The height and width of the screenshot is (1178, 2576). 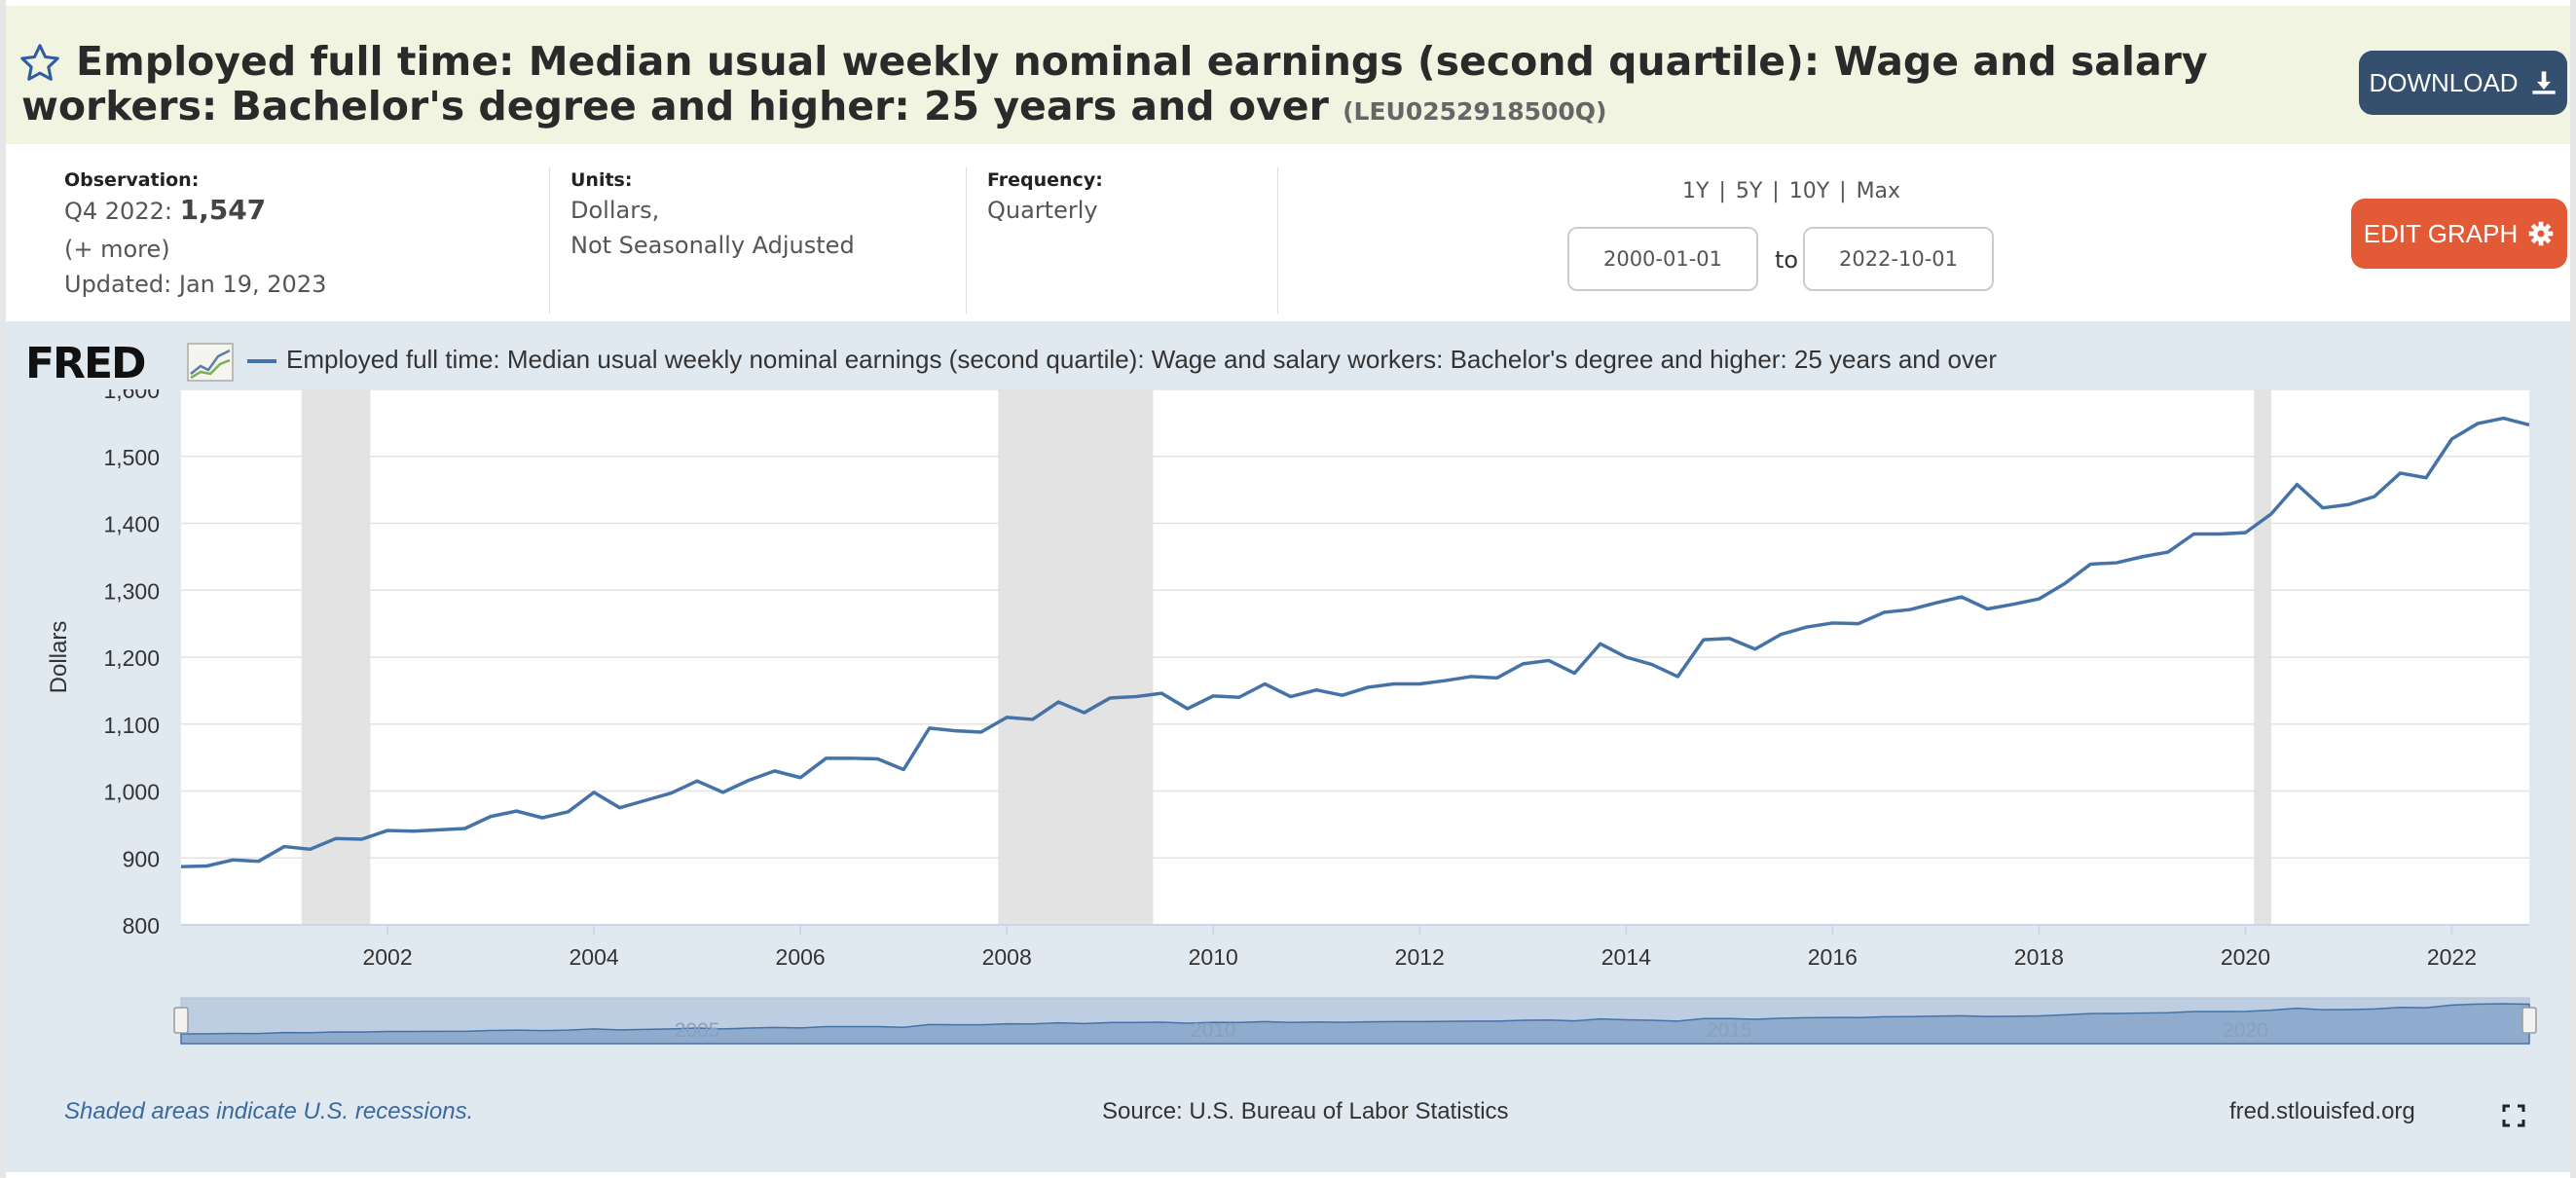 I want to click on range-5y-link: 5Y, so click(x=1749, y=191).